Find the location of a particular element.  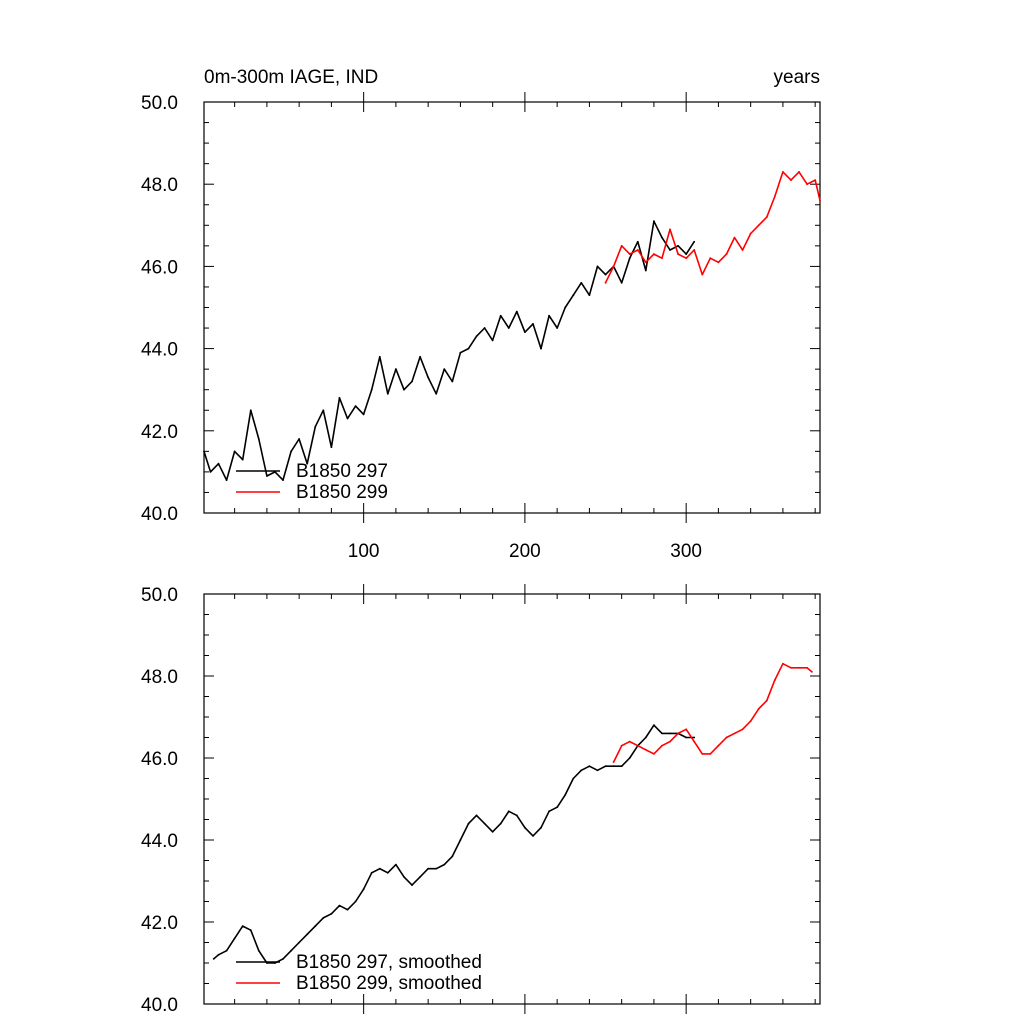

y-tick-label: 50.0 is located at coordinates (159, 595).